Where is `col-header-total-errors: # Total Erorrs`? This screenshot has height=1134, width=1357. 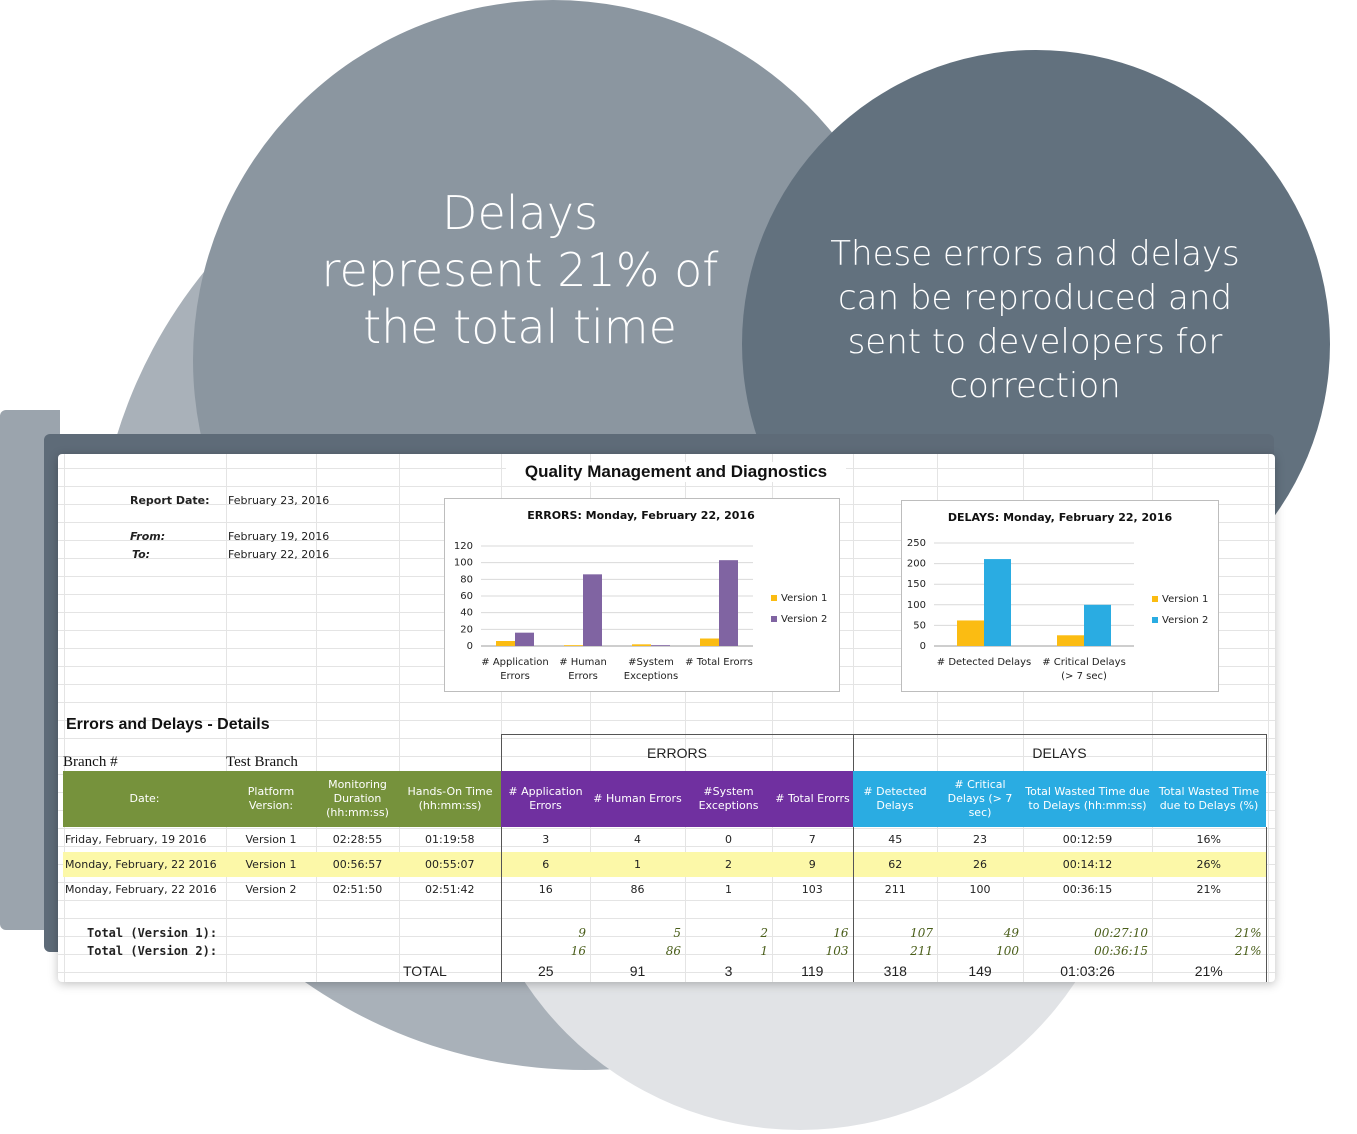 col-header-total-errors: # Total Erorrs is located at coordinates (812, 798).